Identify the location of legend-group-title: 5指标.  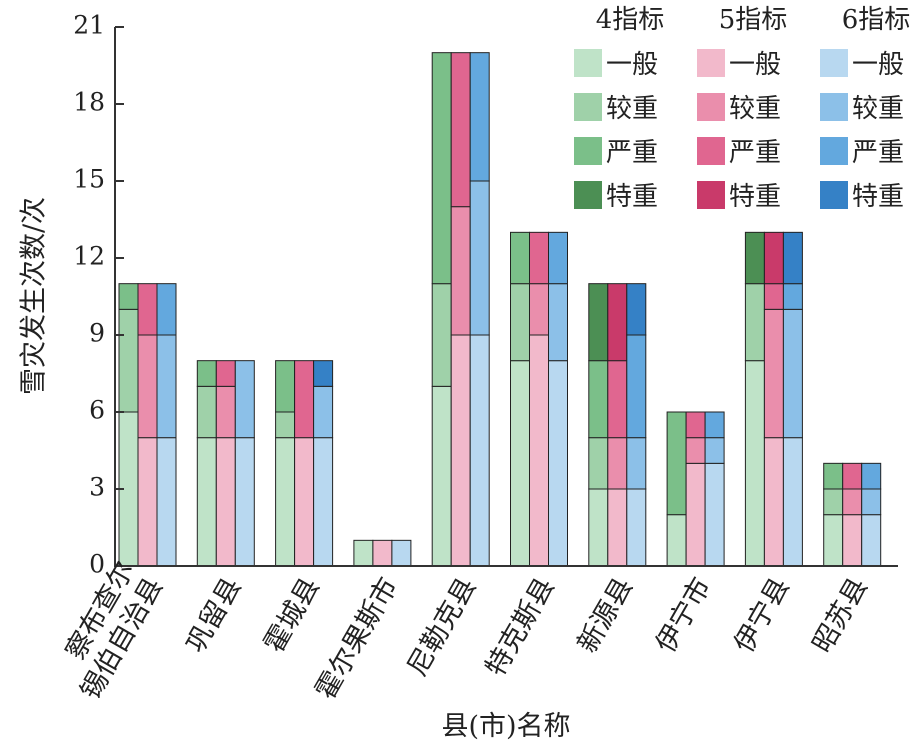
(753, 20).